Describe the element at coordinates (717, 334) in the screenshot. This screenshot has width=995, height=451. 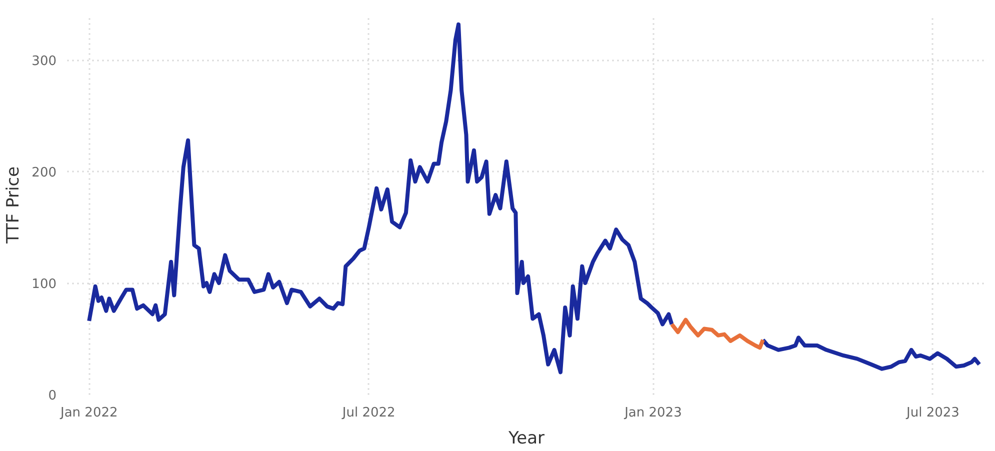
I see `line-series` at that location.